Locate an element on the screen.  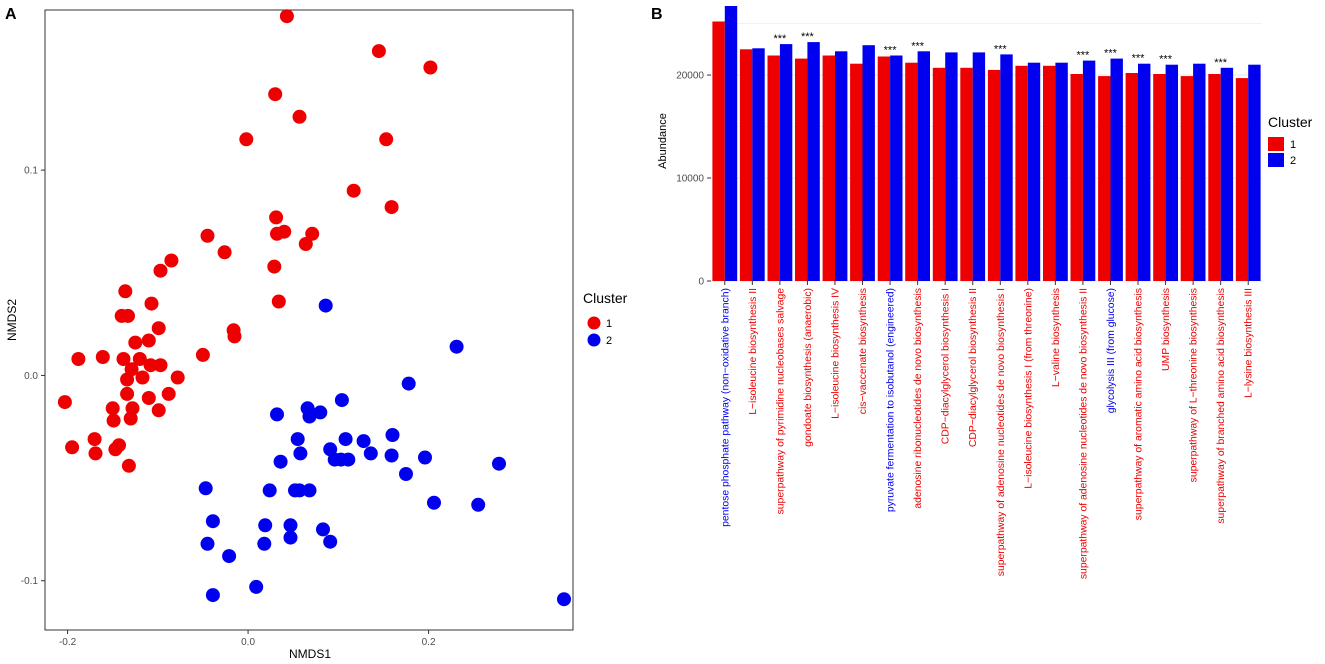
panel-b-legend: Cluster 1 2 is located at coordinates (1290, 140).